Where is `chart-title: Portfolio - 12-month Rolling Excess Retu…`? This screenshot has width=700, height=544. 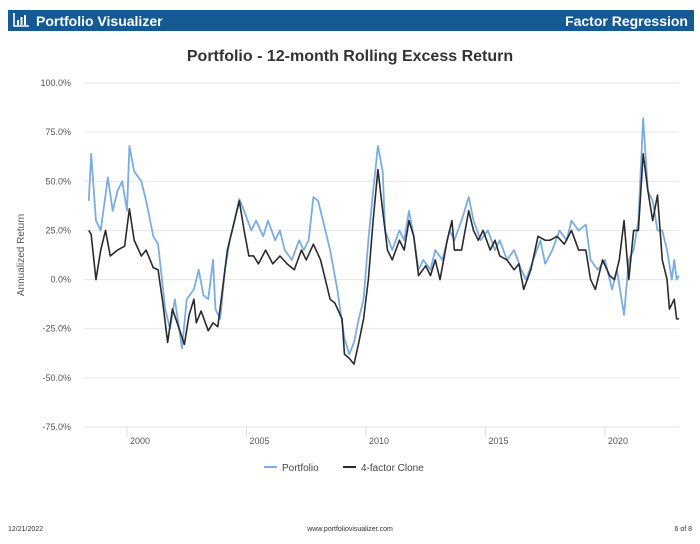
chart-title: Portfolio - 12-month Rolling Excess Retu… is located at coordinates (350, 56).